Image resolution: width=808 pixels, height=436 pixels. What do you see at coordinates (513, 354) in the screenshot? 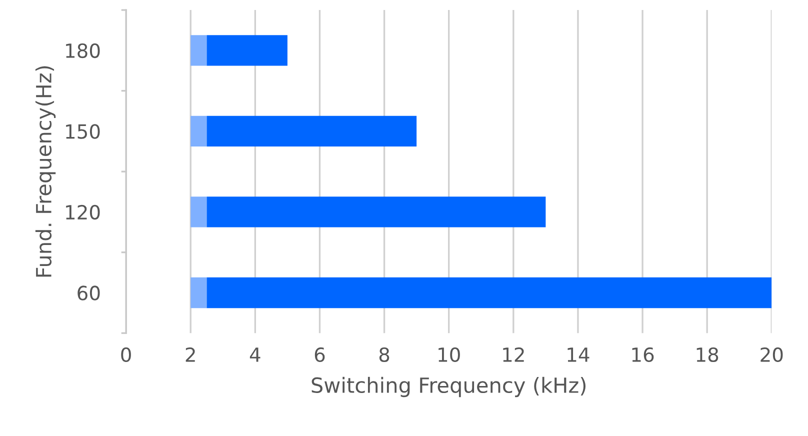
I see `x-tick-label: 12` at bounding box center [513, 354].